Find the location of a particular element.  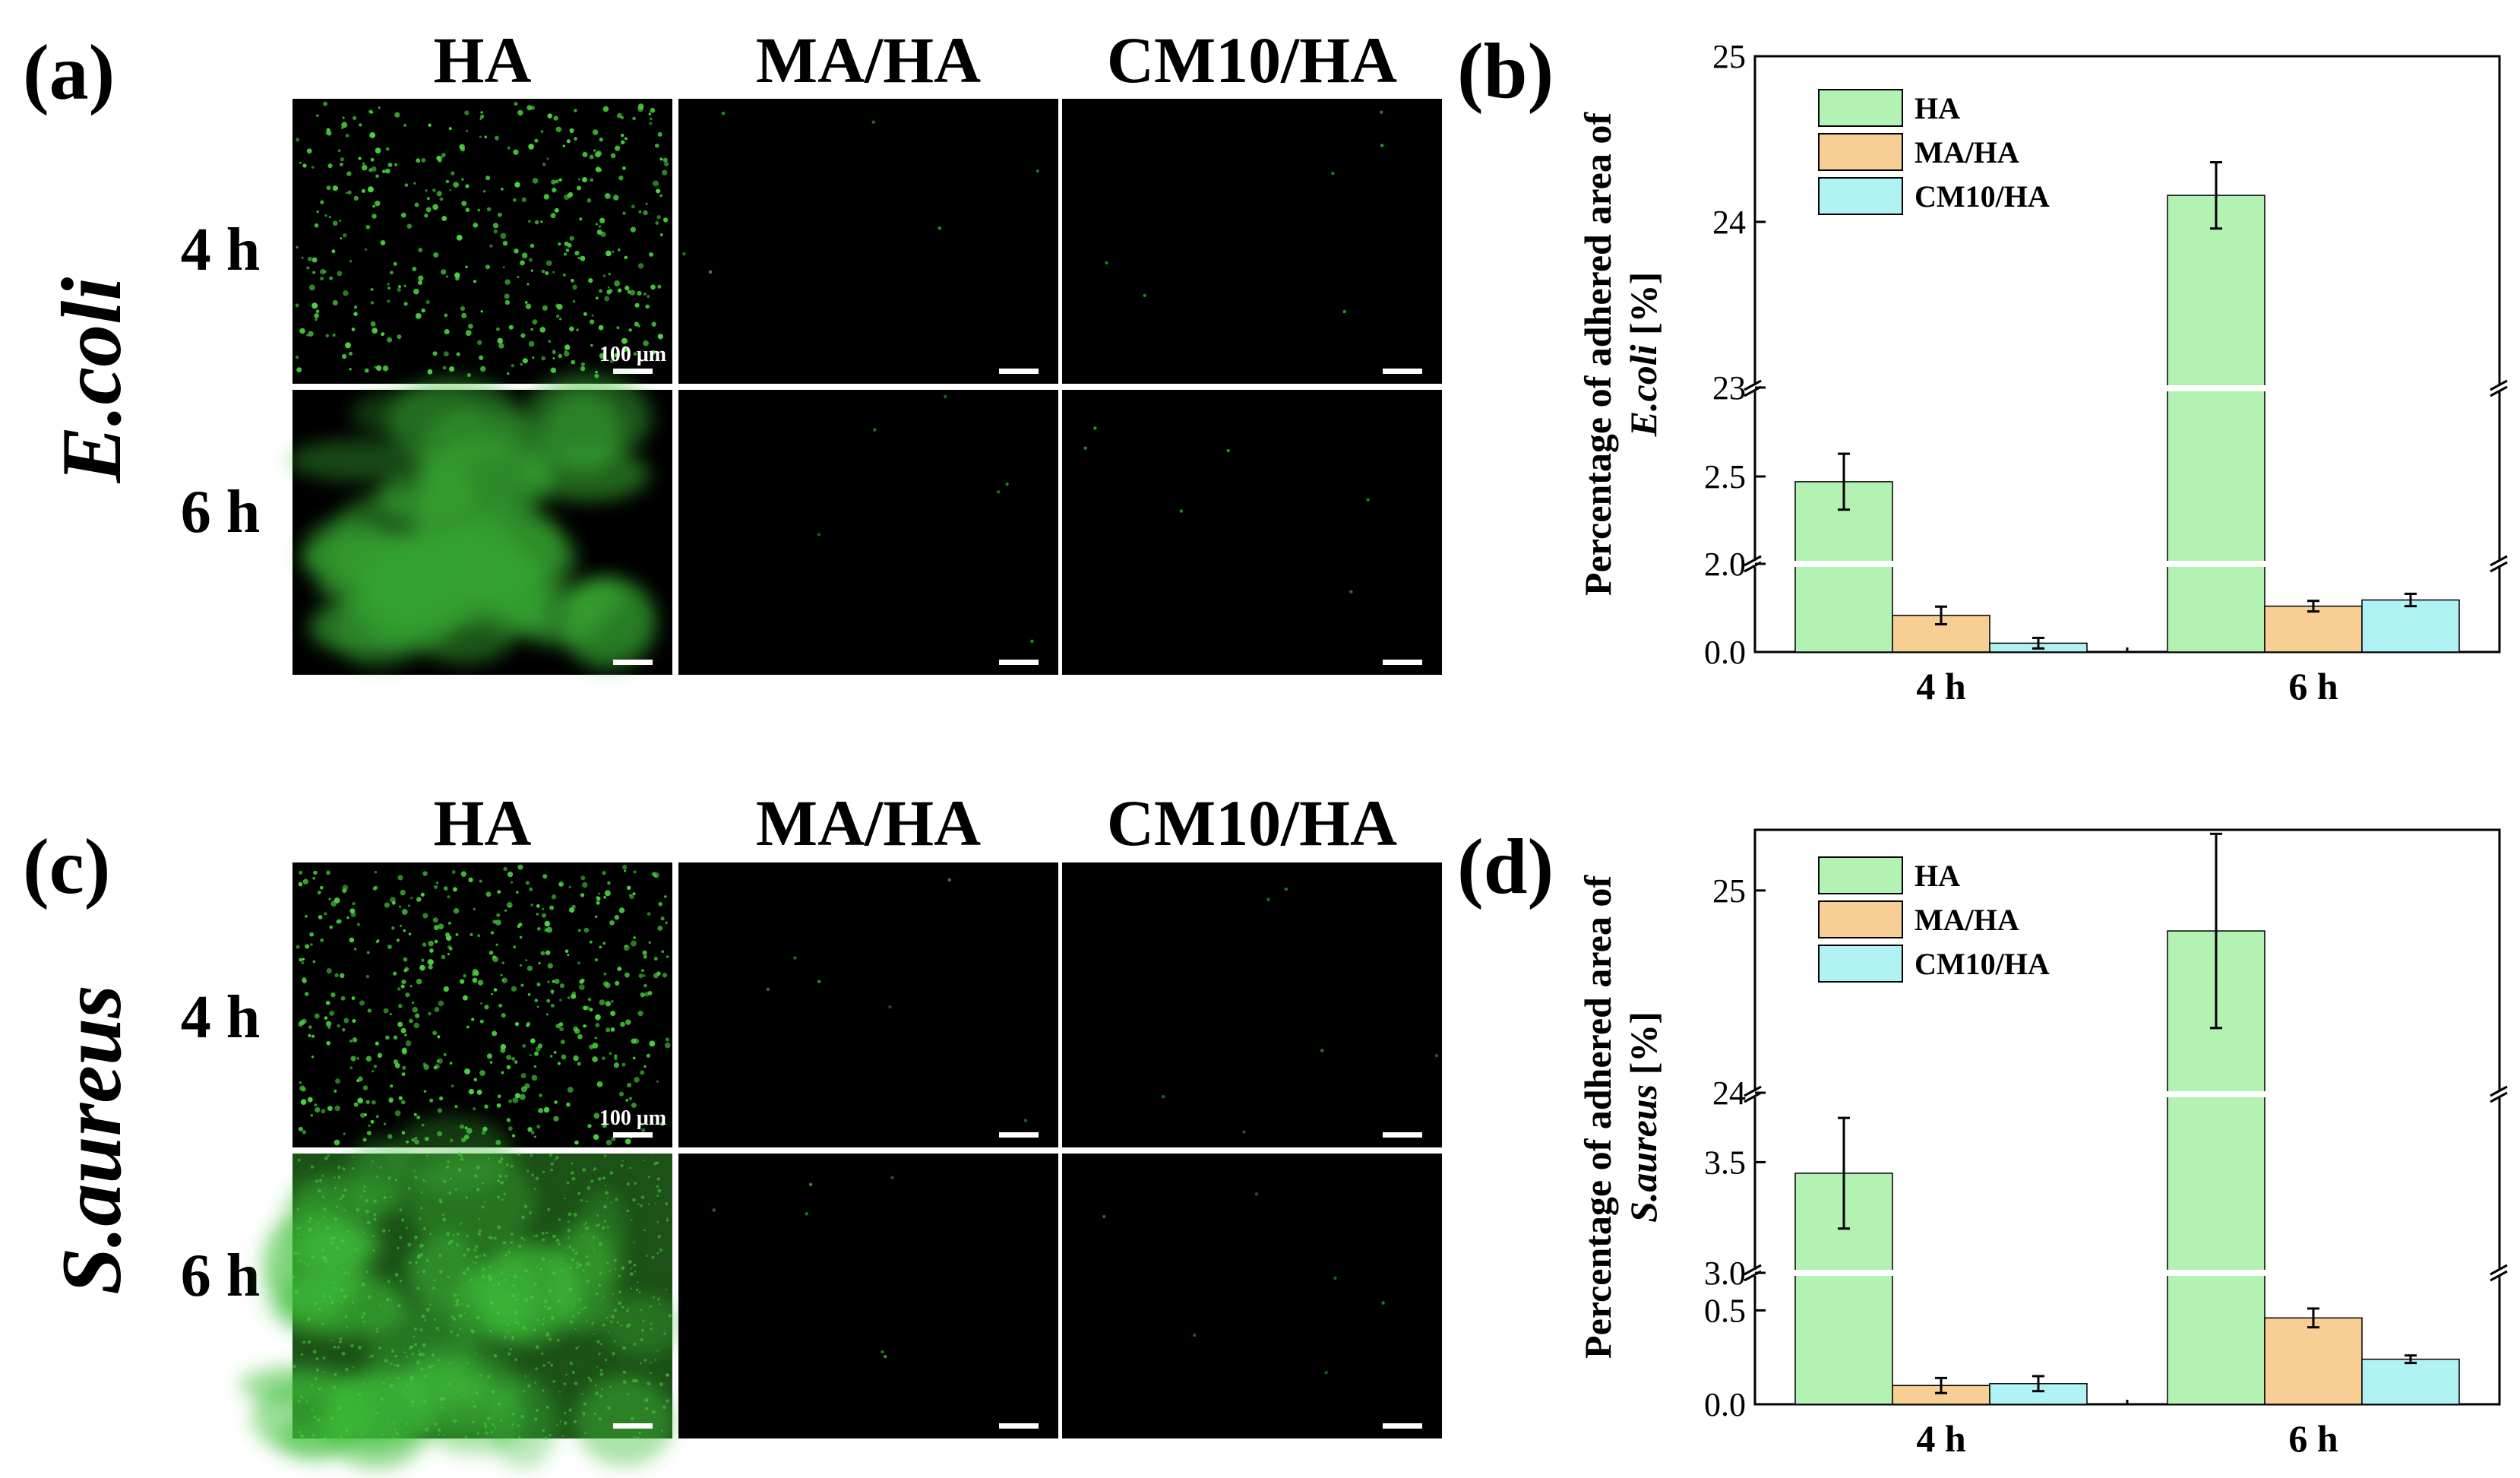

species-label-saureus: S.aureus is located at coordinates (92, 1140).